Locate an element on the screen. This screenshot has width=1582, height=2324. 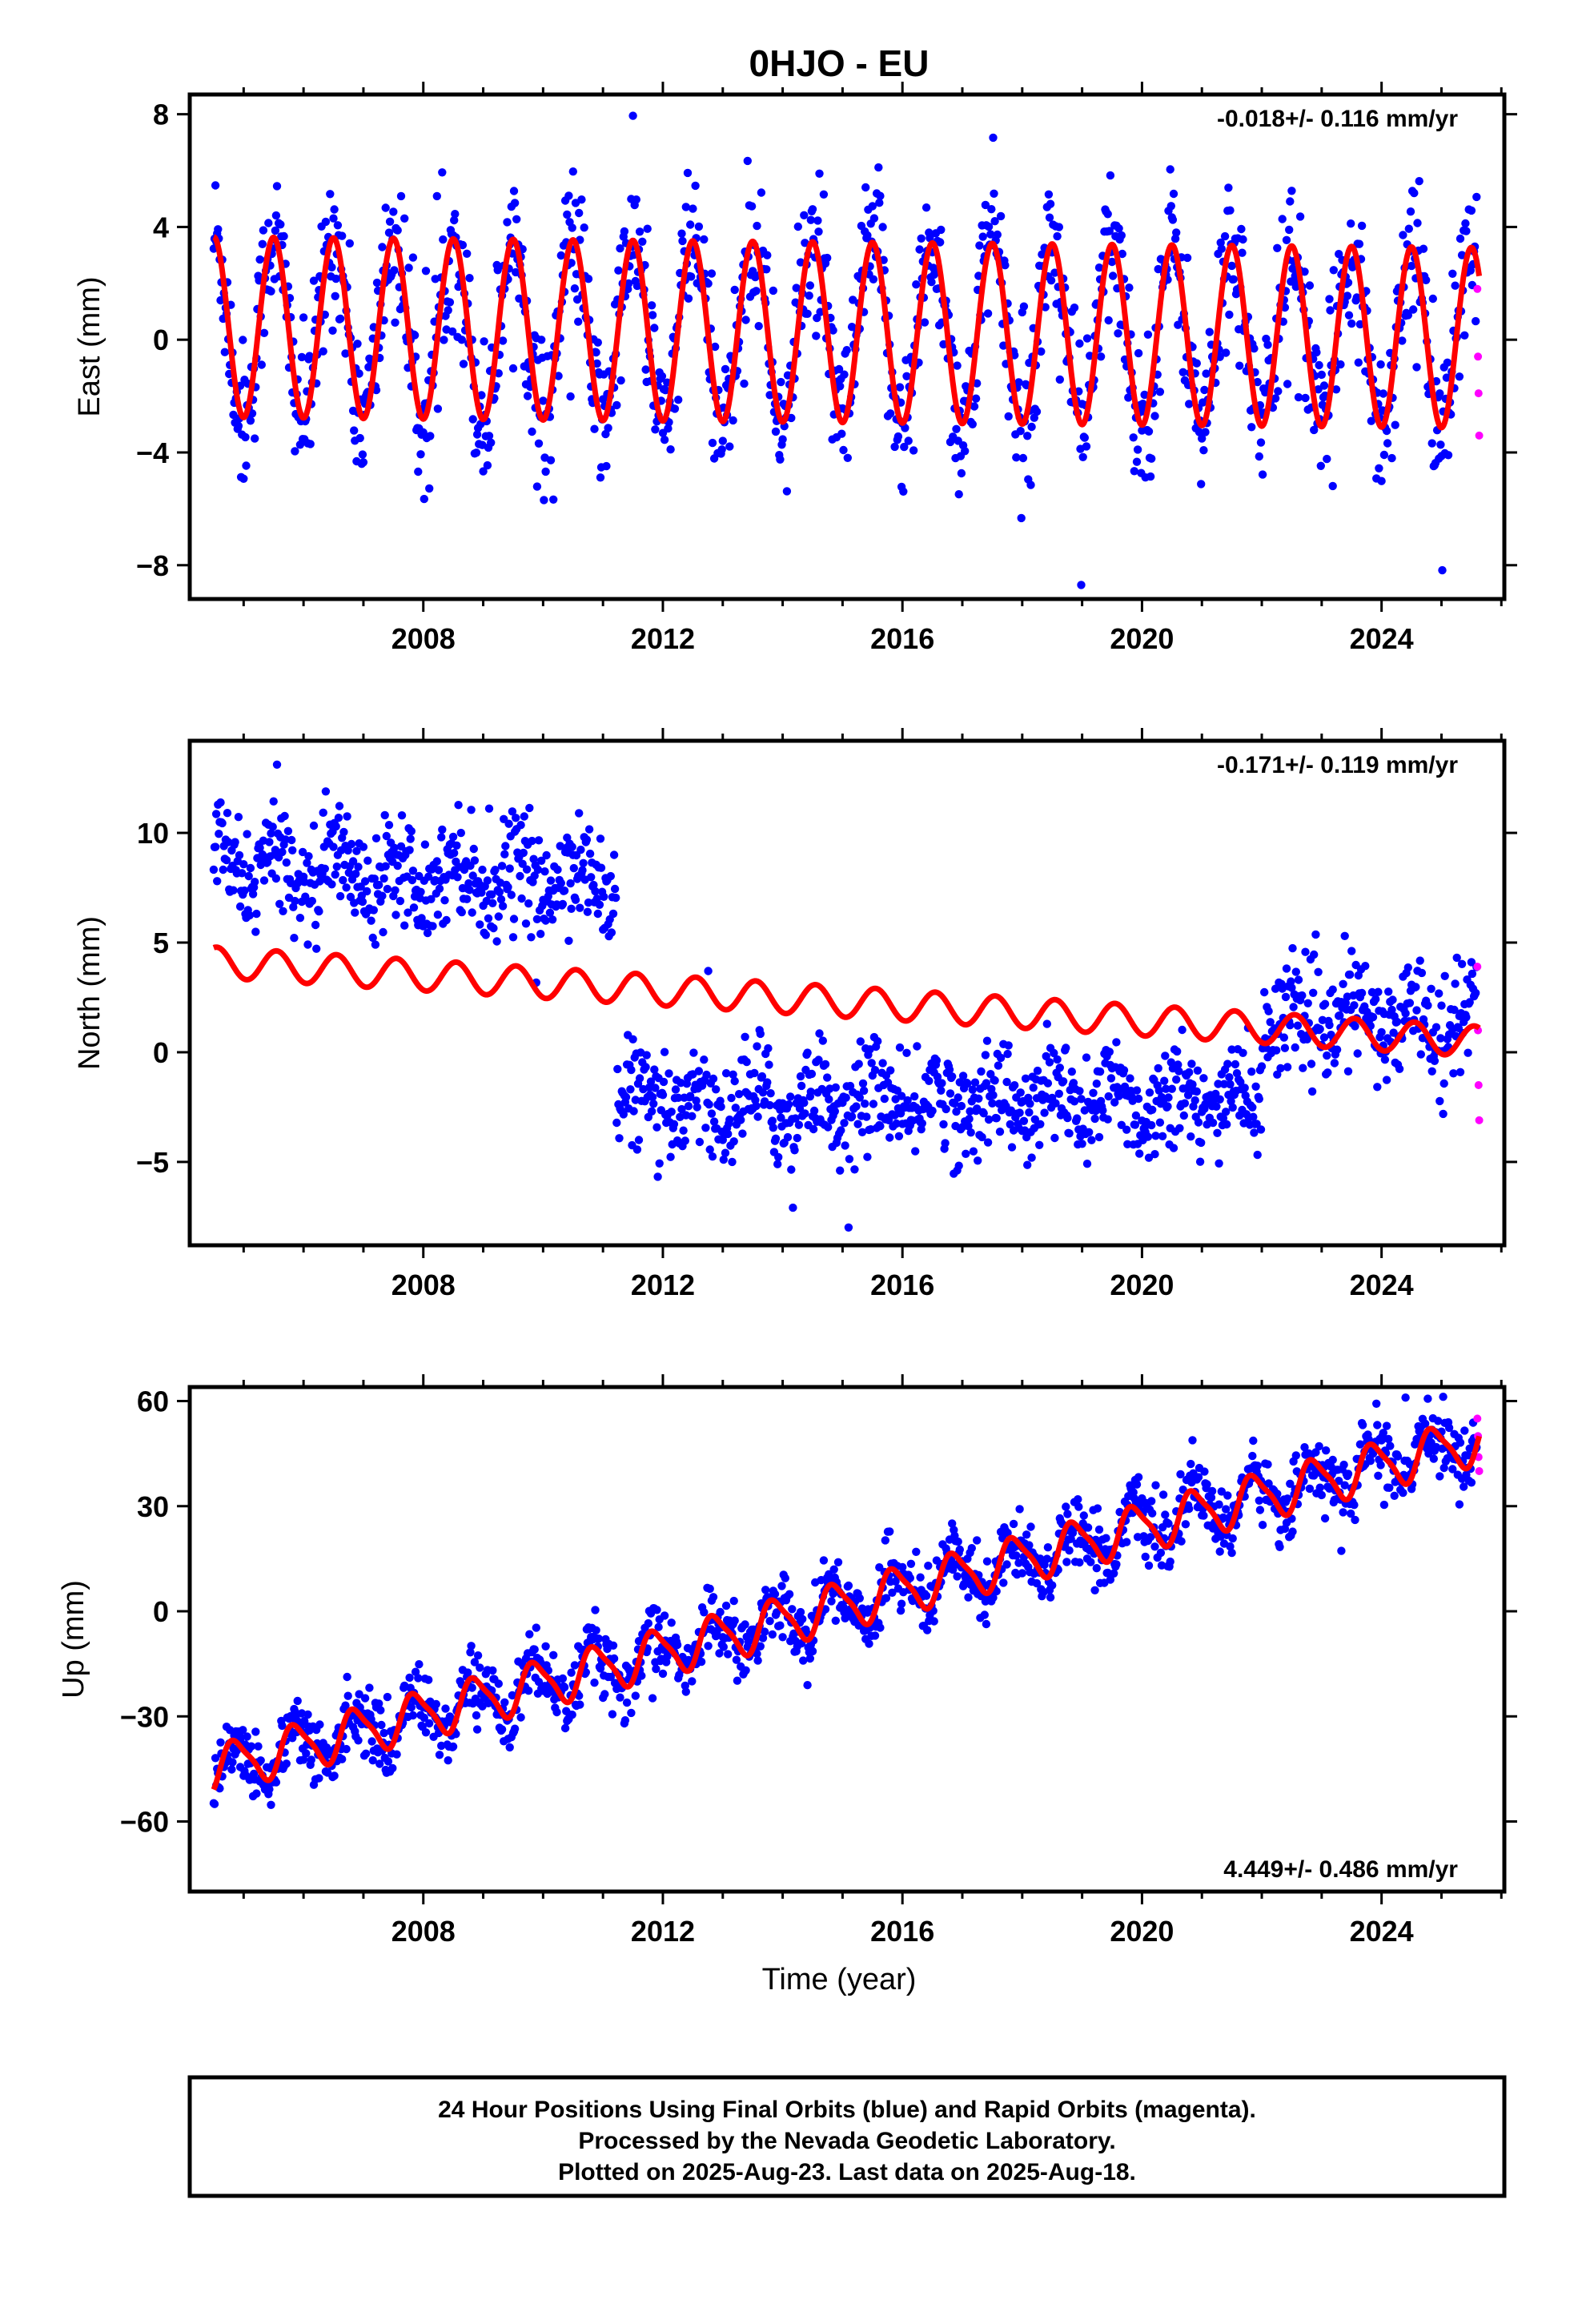
y-tick-label: 5 is located at coordinates (161, 943).